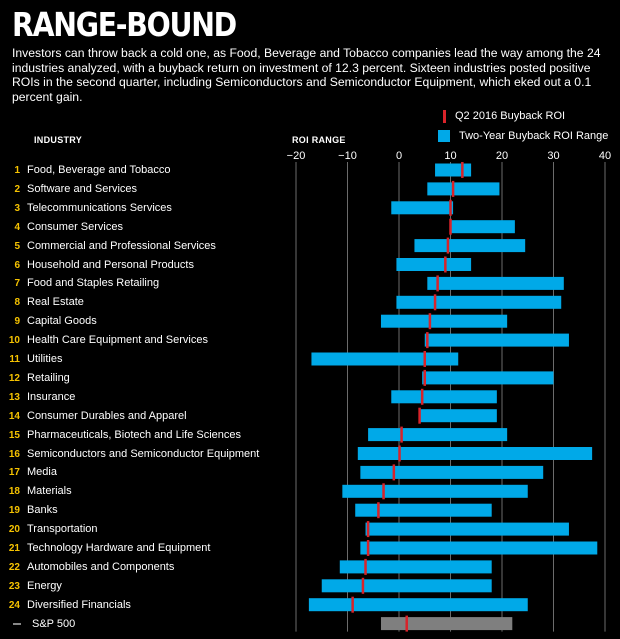 The image size is (620, 639). Describe the element at coordinates (14, 341) in the screenshot. I see `rank-number: 10` at that location.